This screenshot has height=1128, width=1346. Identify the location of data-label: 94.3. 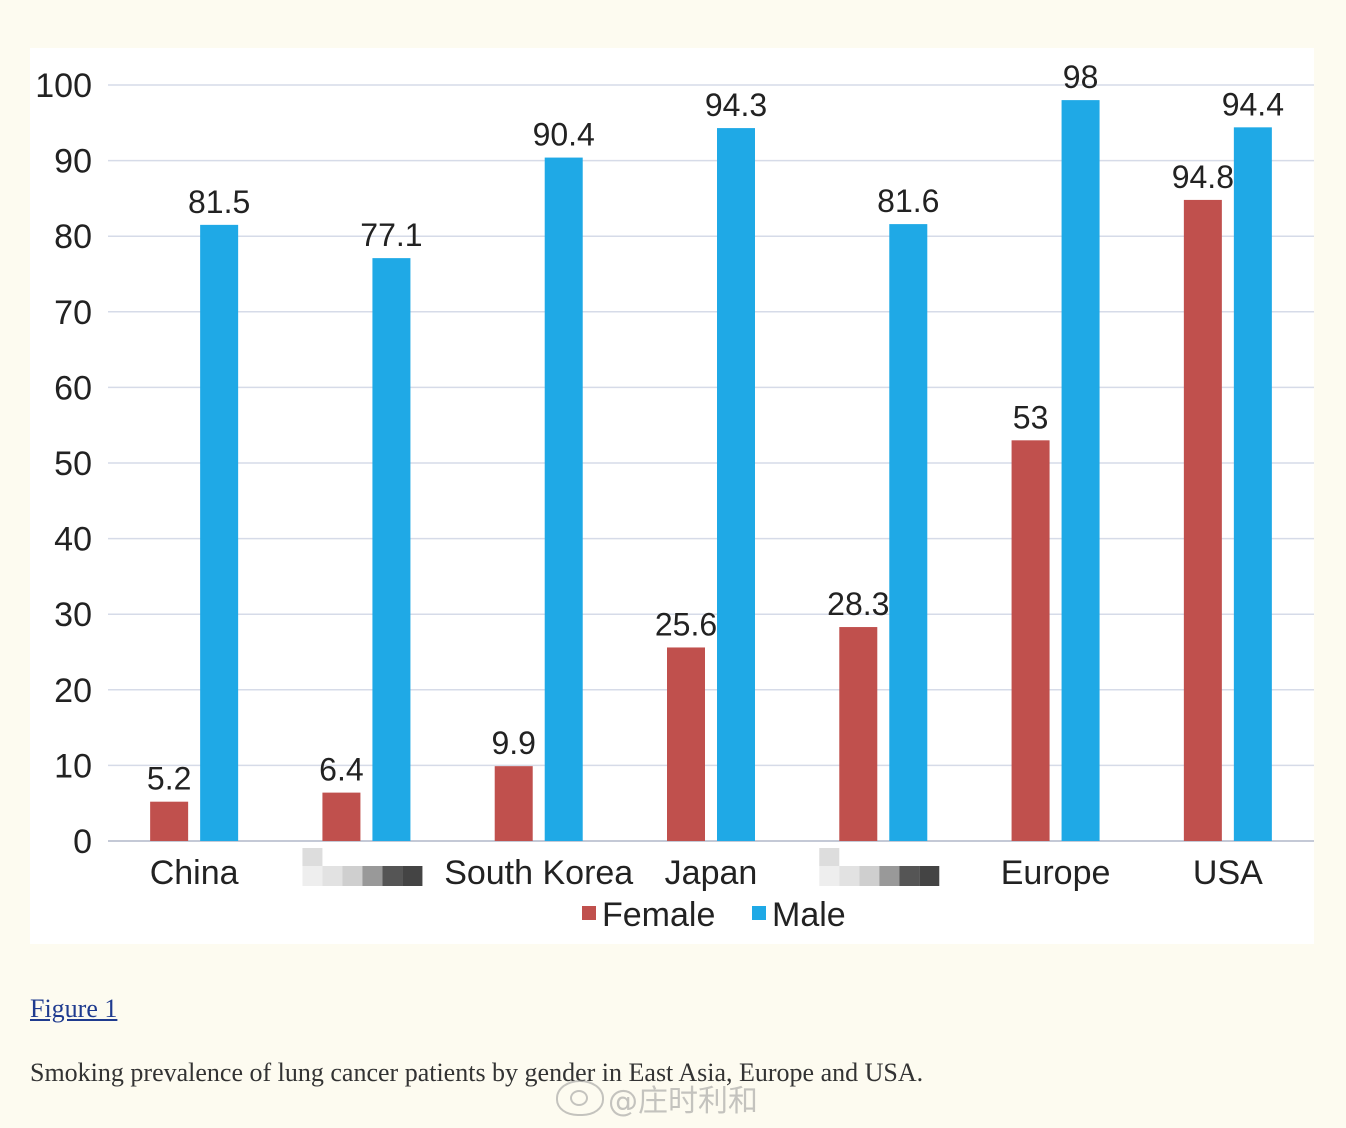
(736, 105).